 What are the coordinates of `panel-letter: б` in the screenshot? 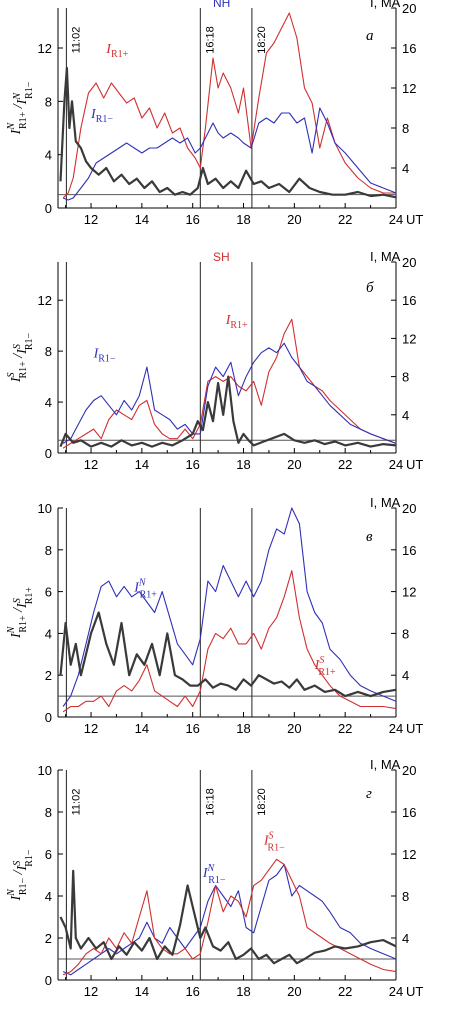 It's located at (370, 288).